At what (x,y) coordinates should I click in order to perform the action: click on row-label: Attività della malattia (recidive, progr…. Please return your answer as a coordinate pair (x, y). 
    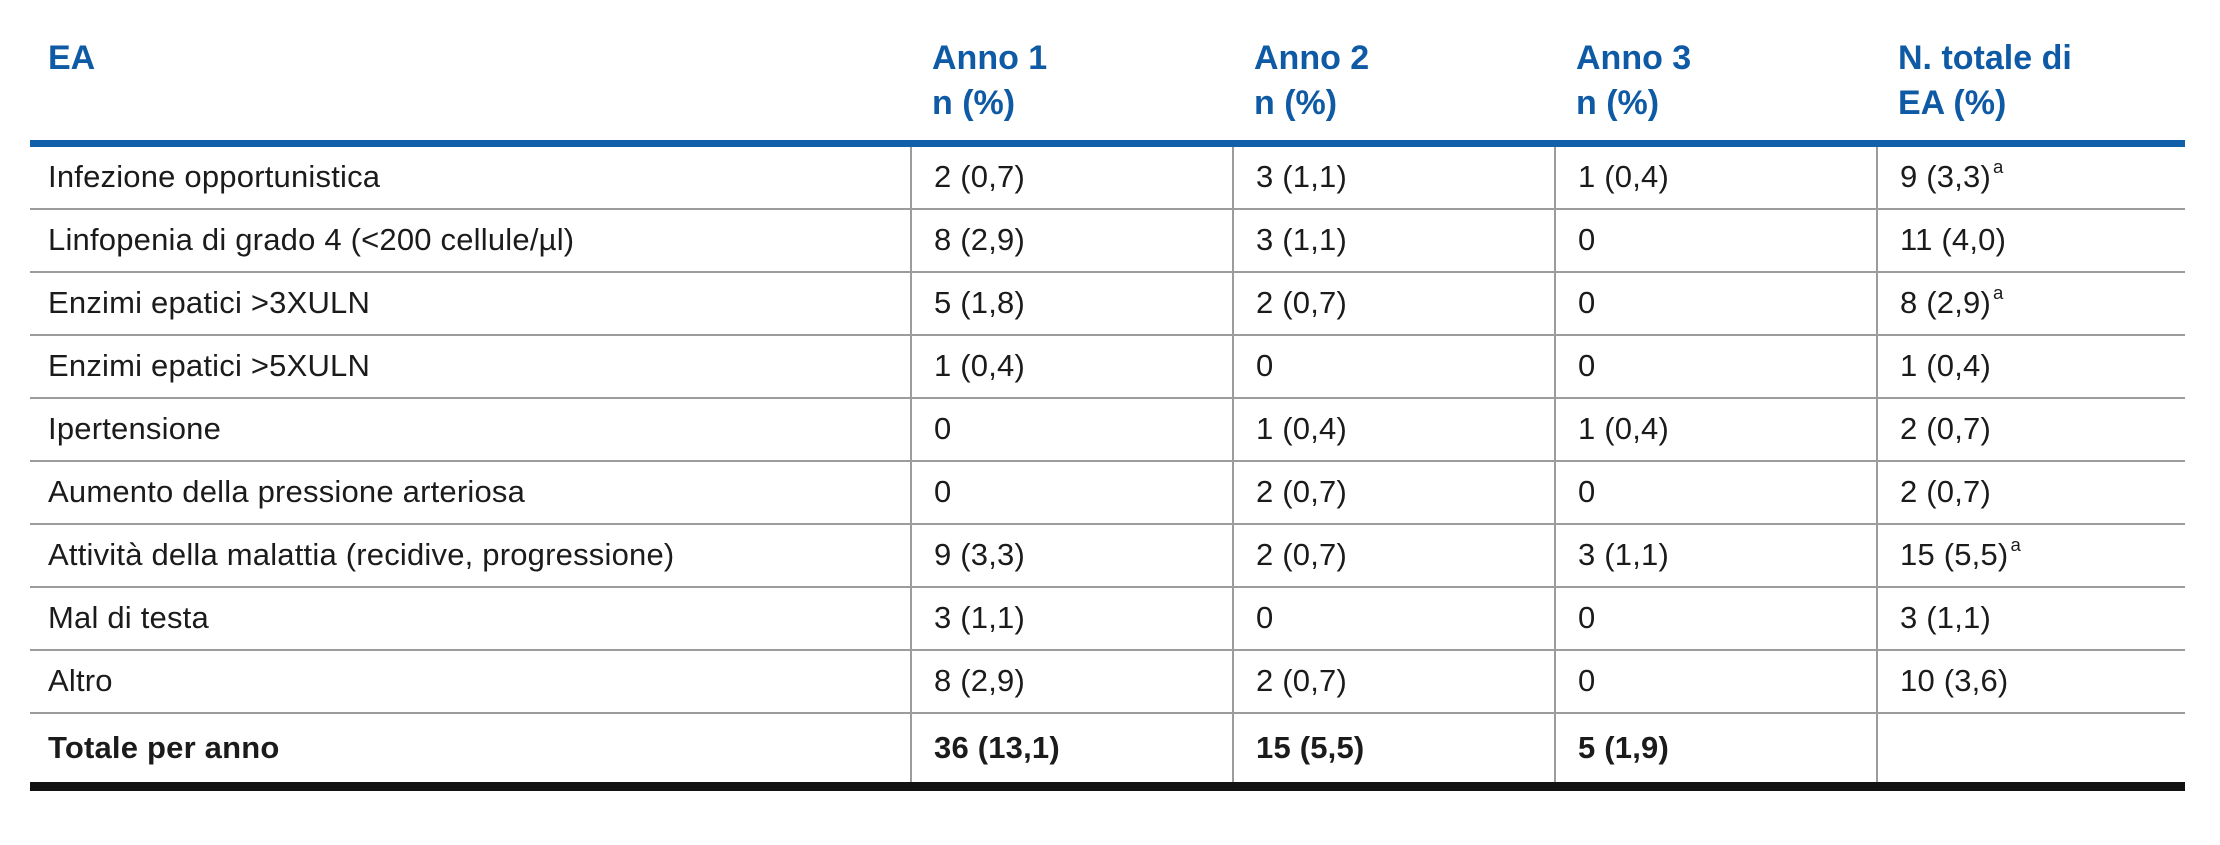
    Looking at the image, I should click on (361, 555).